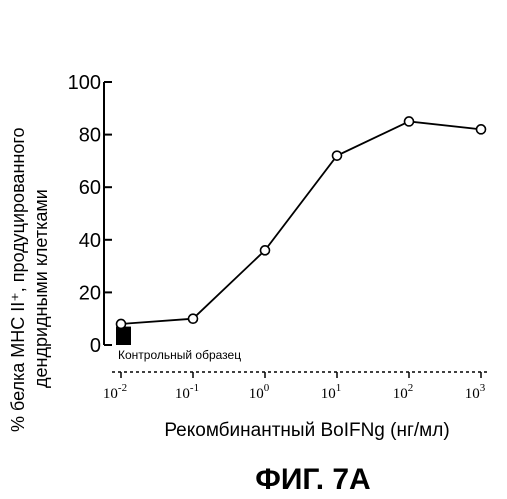  I want to click on y-tick-label: 80, so click(90, 136).